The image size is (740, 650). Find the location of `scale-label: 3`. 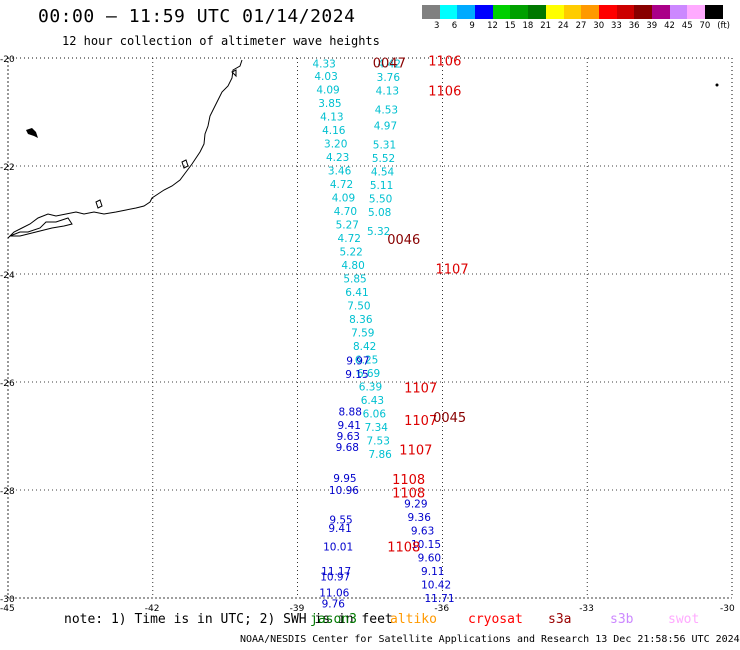

scale-label: 3 is located at coordinates (437, 26).